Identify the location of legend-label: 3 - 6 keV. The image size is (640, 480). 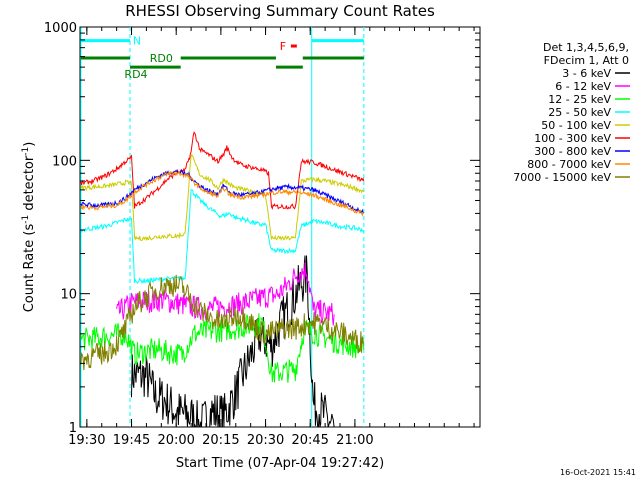
(586, 73).